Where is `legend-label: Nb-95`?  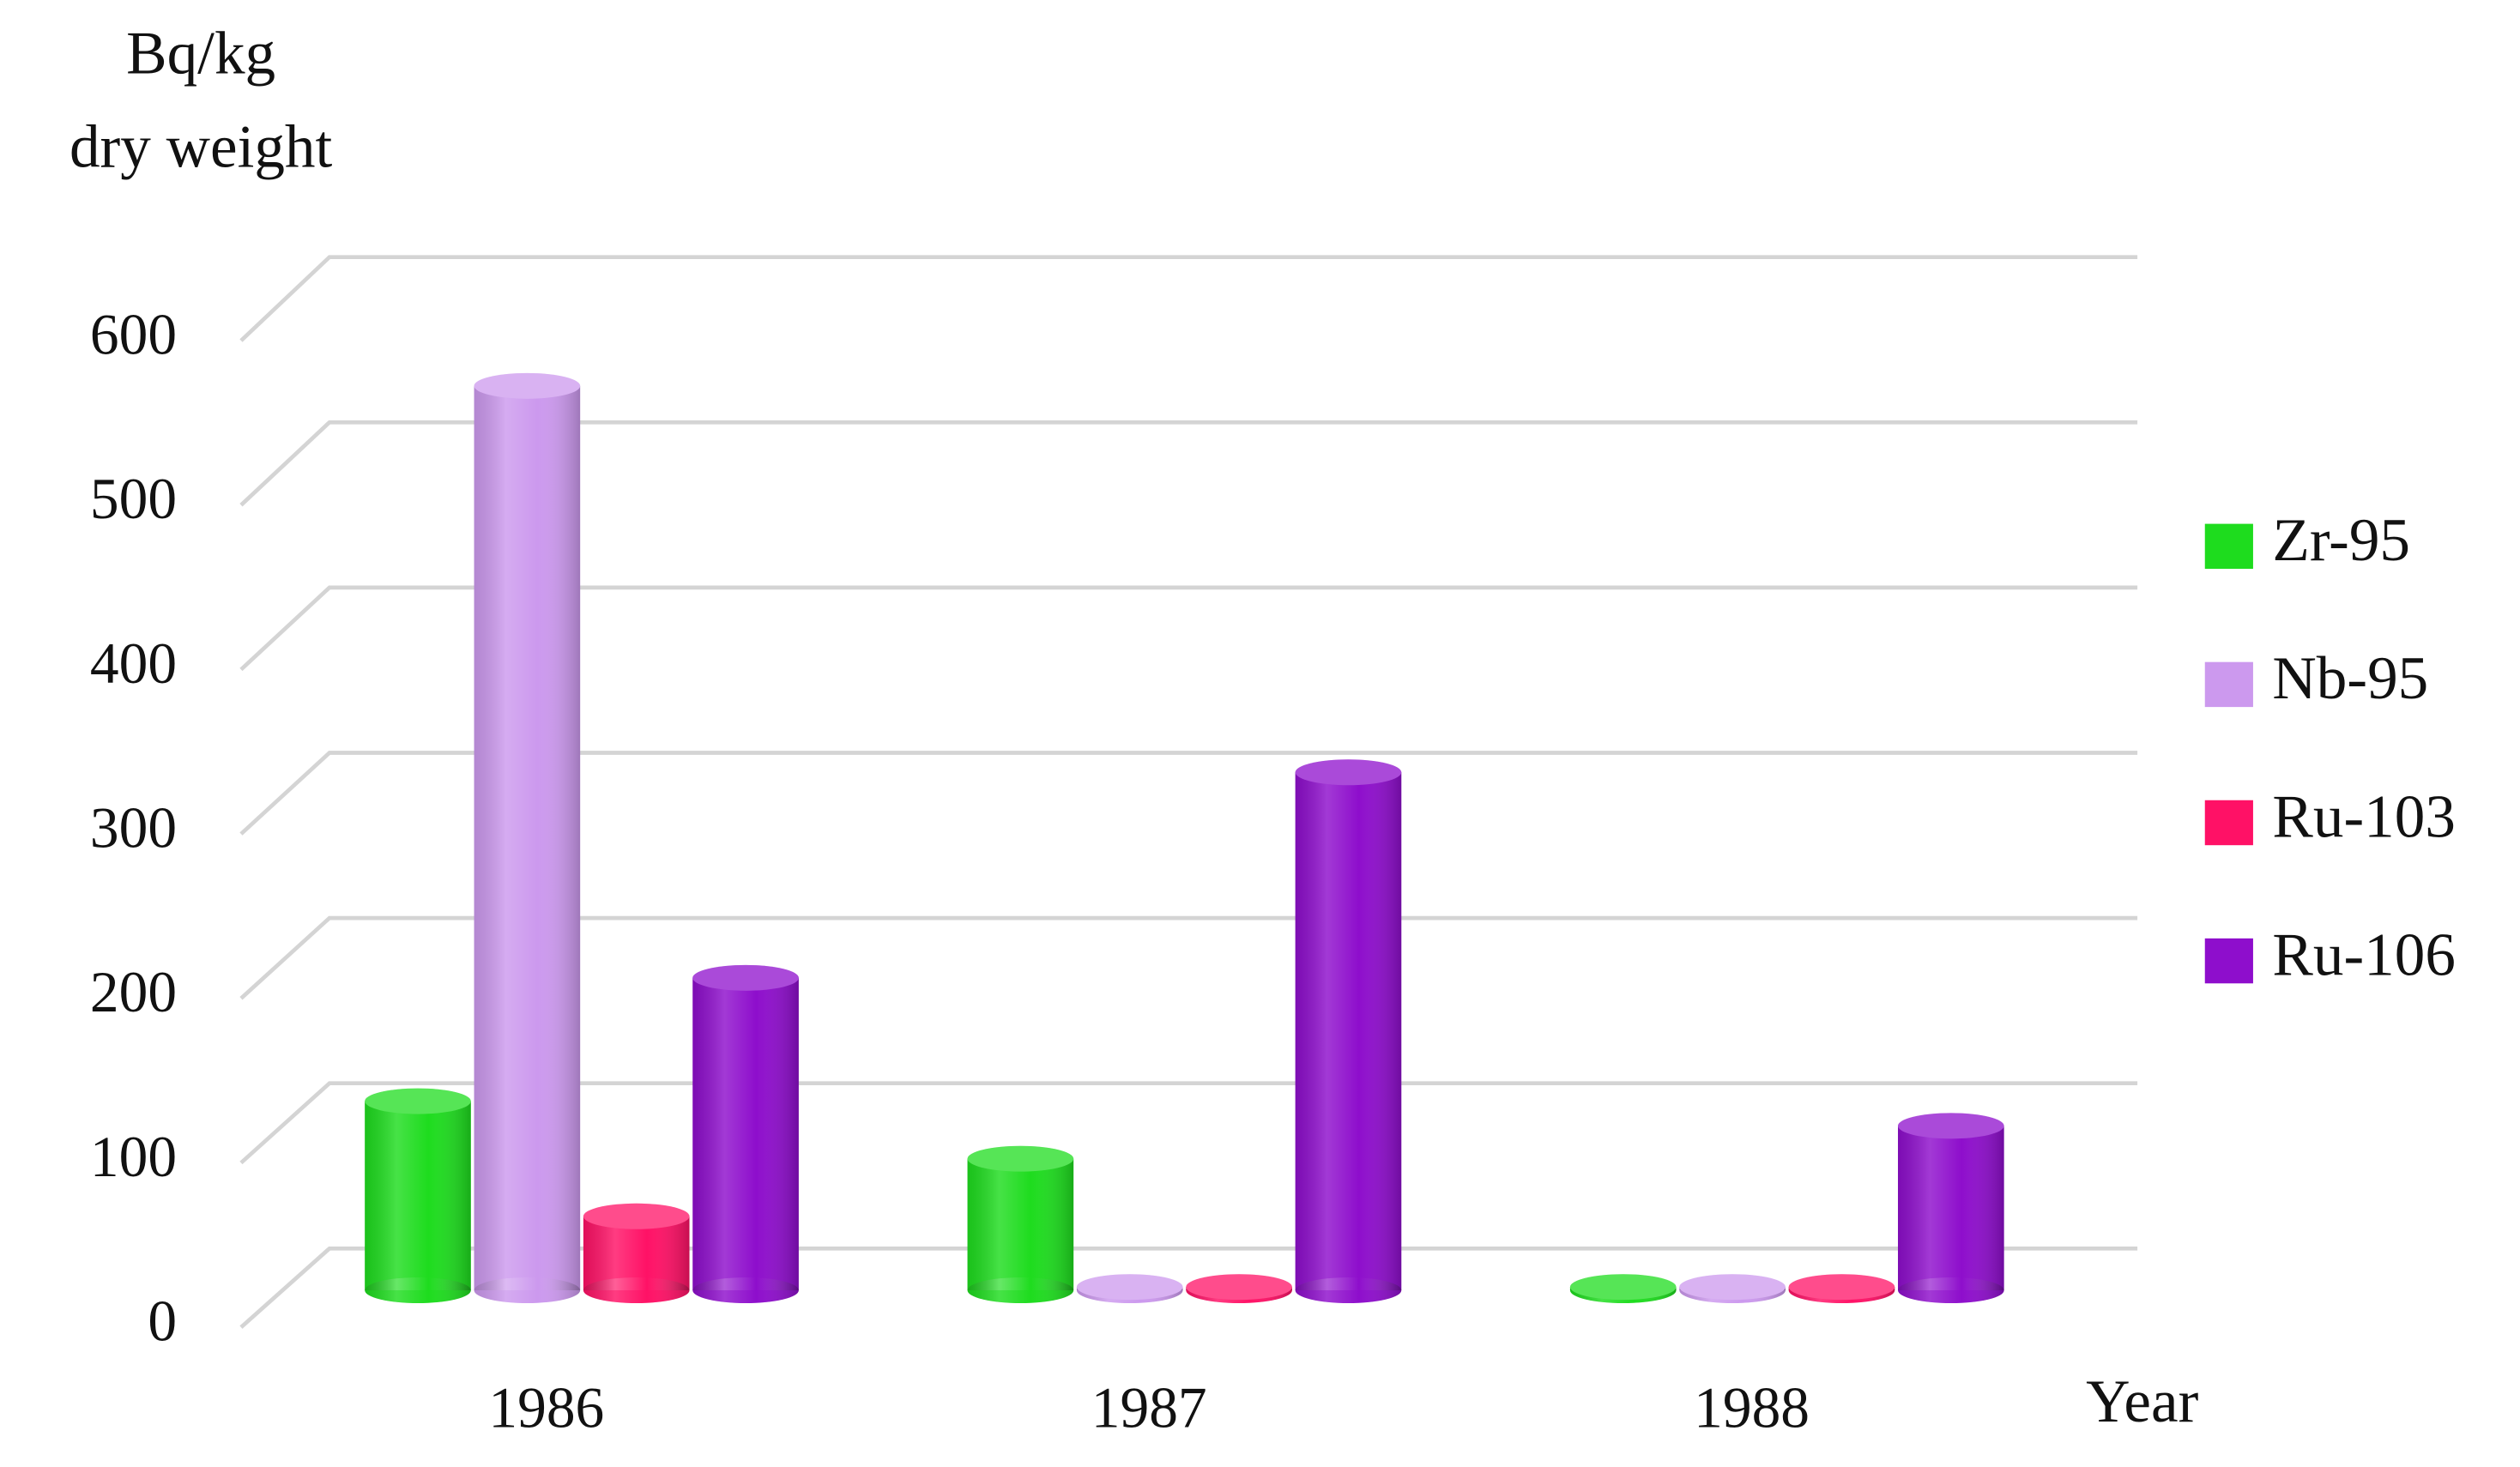
legend-label: Nb-95 is located at coordinates (2350, 678).